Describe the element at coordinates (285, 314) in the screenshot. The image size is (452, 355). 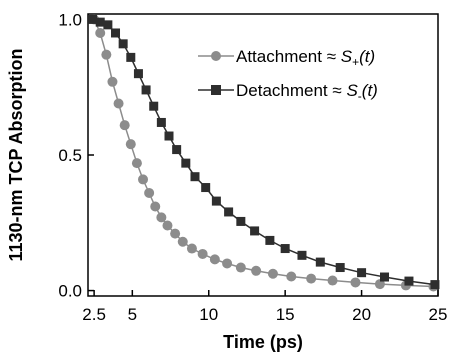
I see `x-tick-label: 15` at that location.